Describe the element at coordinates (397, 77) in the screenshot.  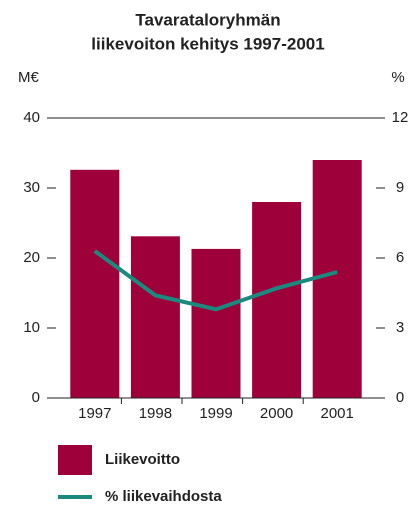
I see `y2-axis-label: %` at that location.